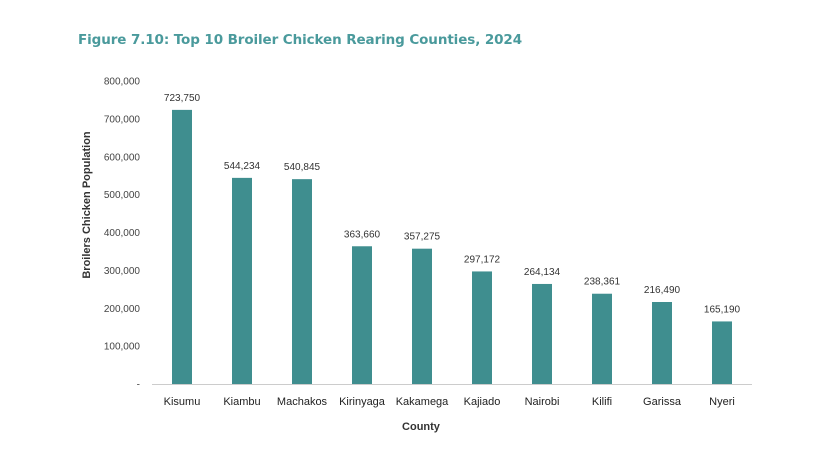  I want to click on x-tick-label: Kakamega, so click(422, 402).